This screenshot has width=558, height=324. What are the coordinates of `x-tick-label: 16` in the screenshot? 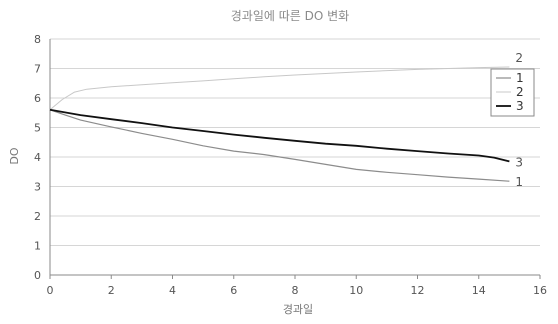 It's located at (540, 290).